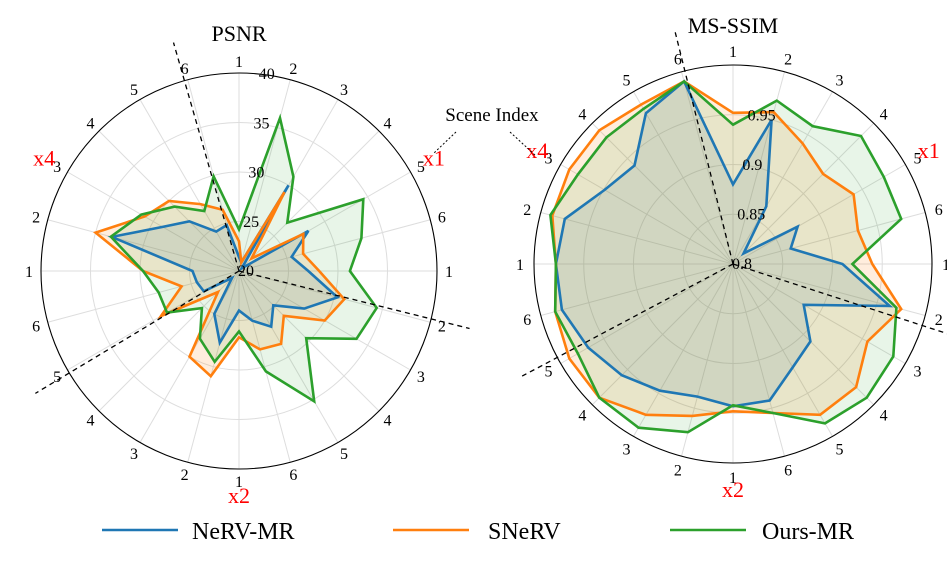  Describe the element at coordinates (752, 165) in the screenshot. I see `radial-tick-label: 0.9` at that location.